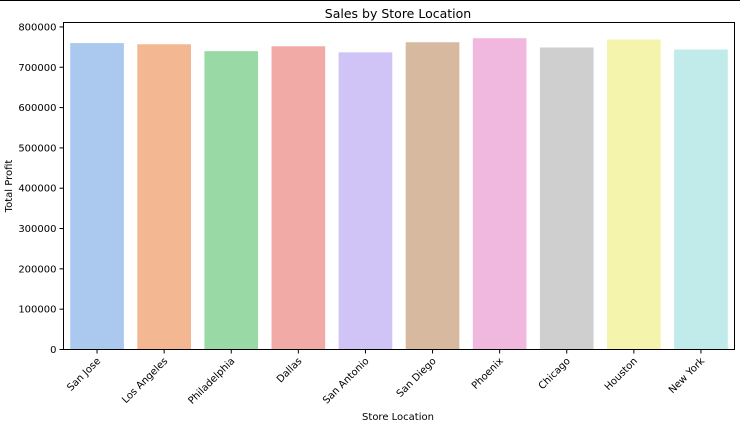  What do you see at coordinates (37, 108) in the screenshot?
I see `y-tick-label: 600000` at bounding box center [37, 108].